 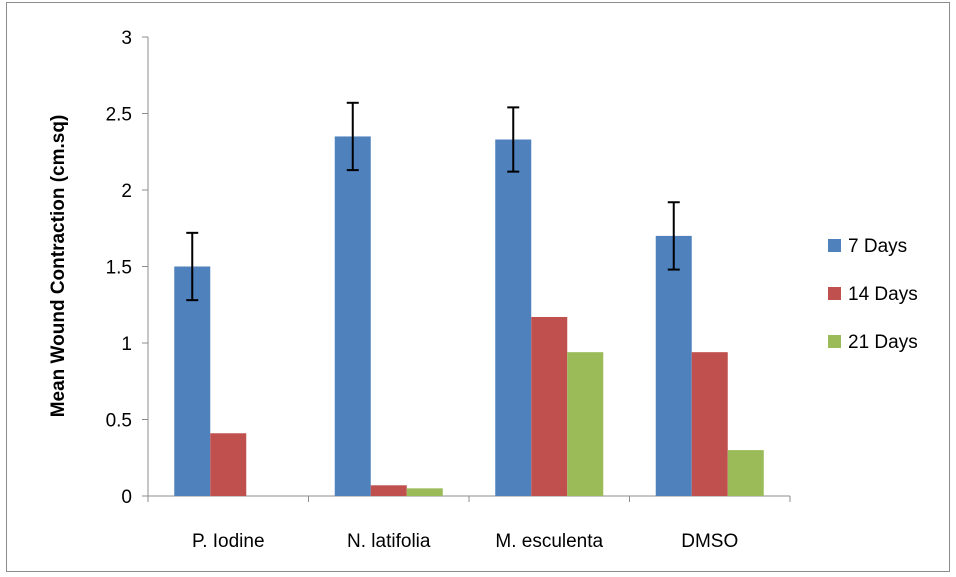 What do you see at coordinates (126, 38) in the screenshot?
I see `y-tick-label: 3` at bounding box center [126, 38].